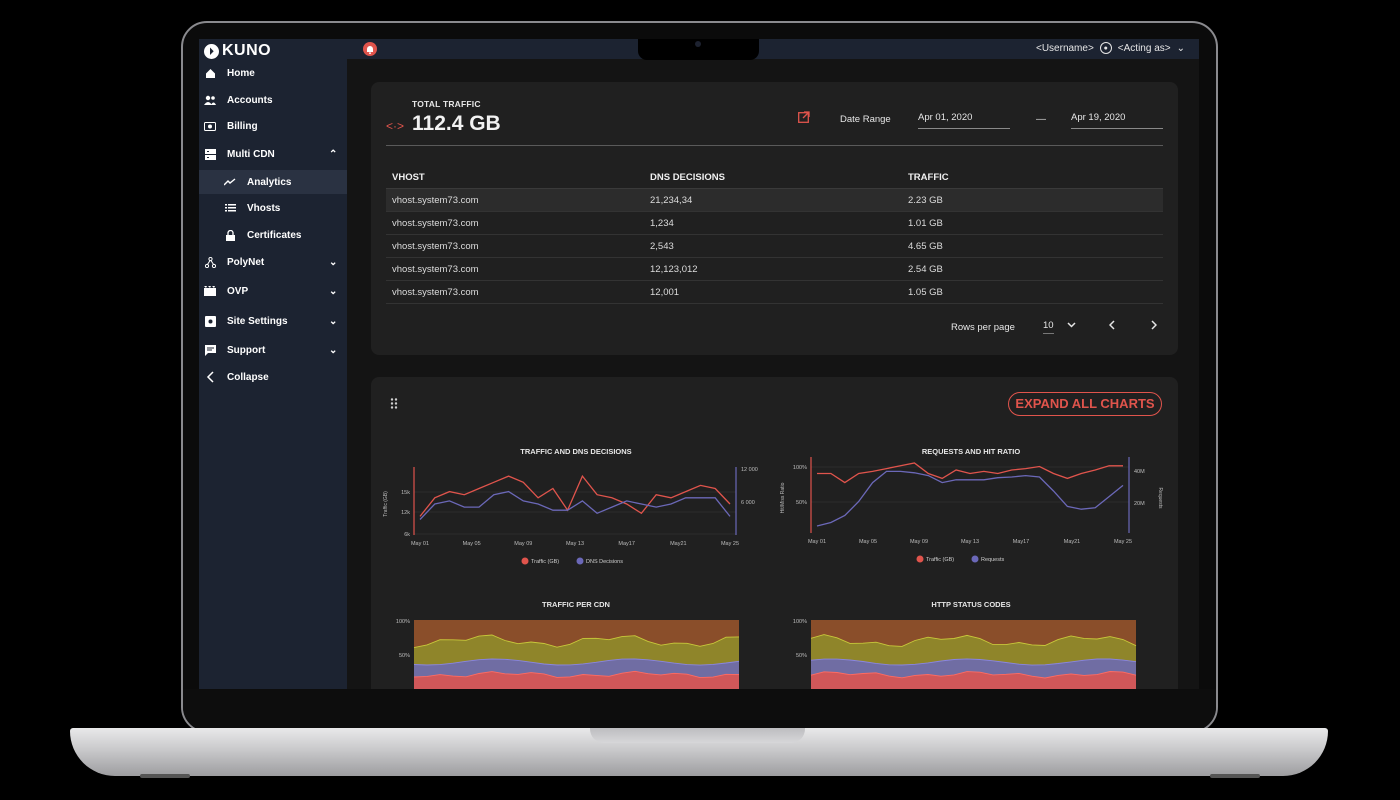 This screenshot has width=1400, height=800. I want to click on chevron-up-icon: ⌃, so click(333, 154).